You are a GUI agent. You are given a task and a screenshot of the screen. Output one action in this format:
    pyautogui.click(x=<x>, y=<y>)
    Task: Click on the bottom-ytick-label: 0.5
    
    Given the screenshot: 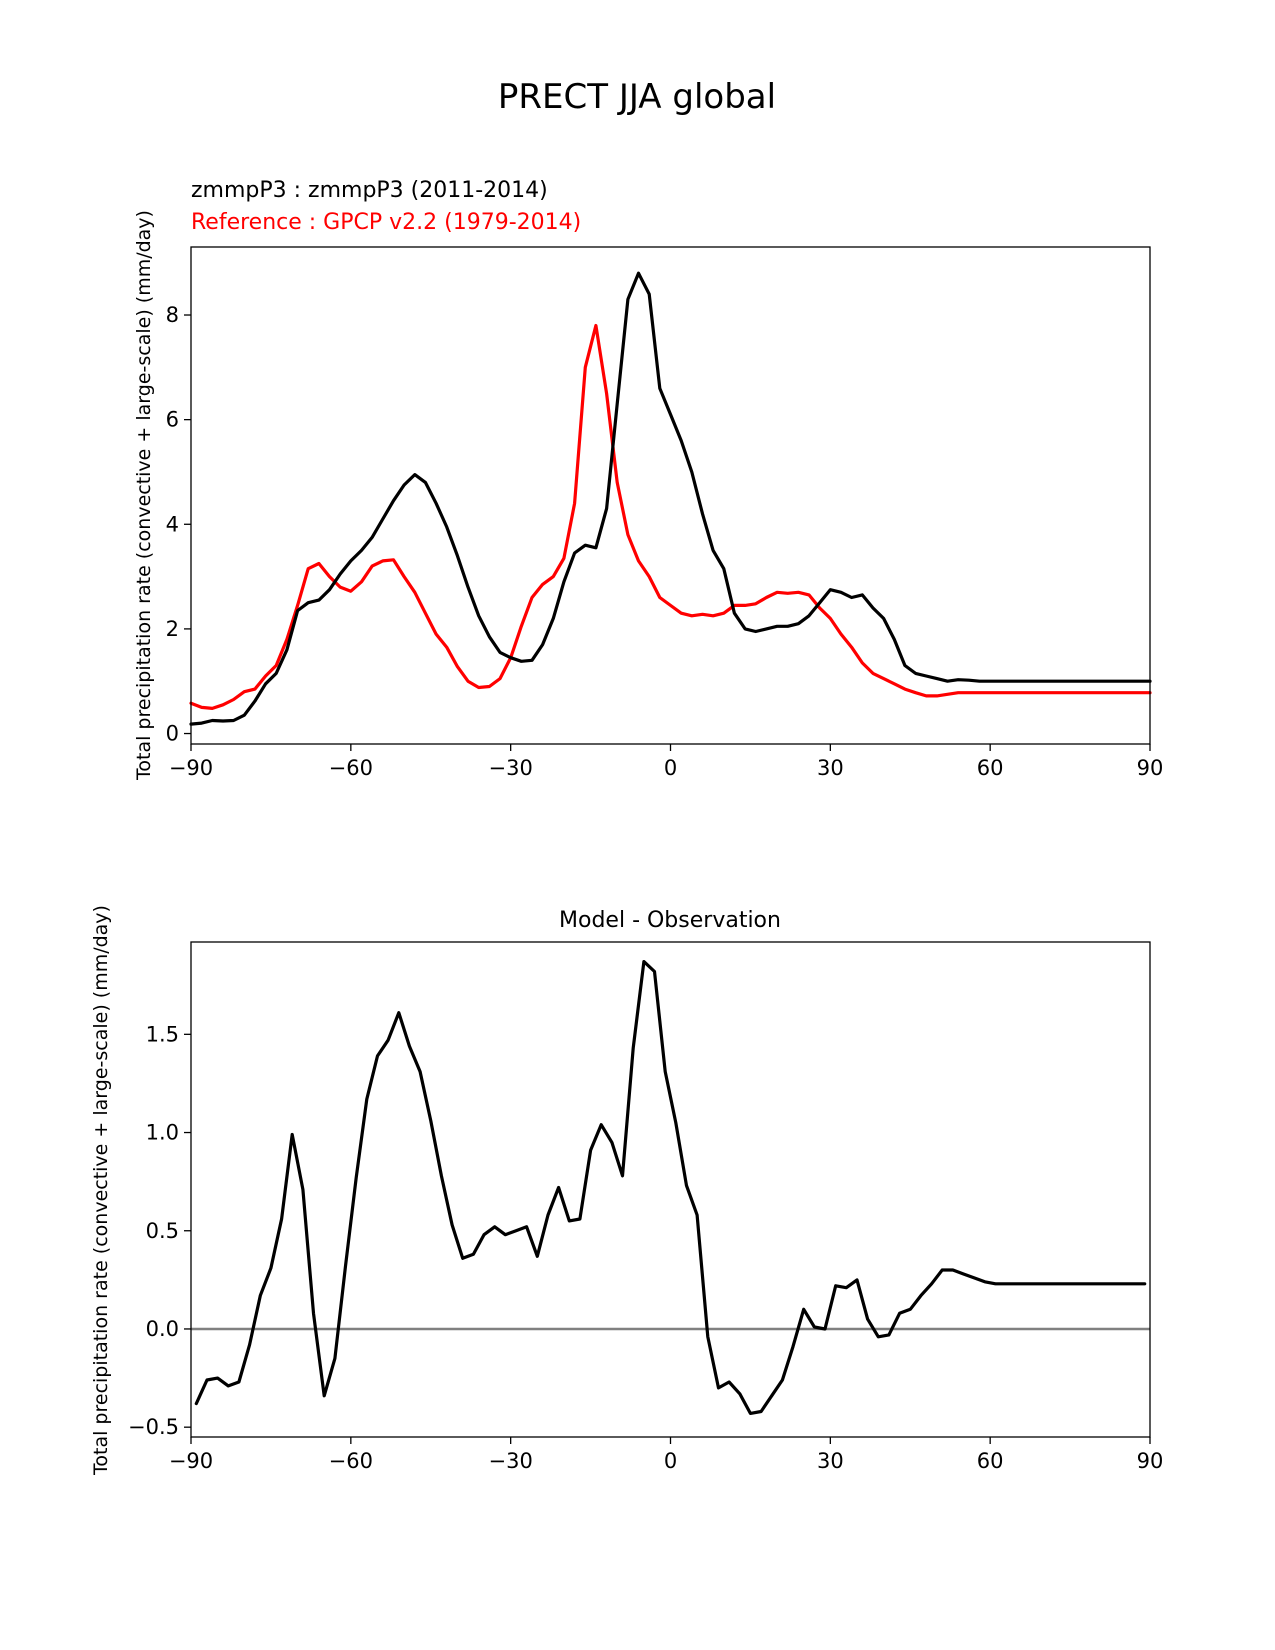 What is the action you would take?
    pyautogui.click(x=162, y=1231)
    